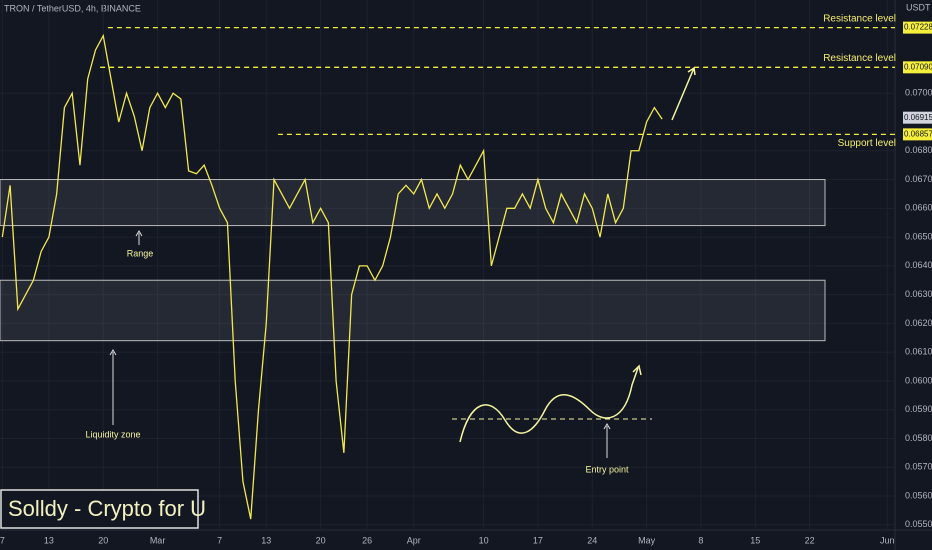  What do you see at coordinates (484, 540) in the screenshot?
I see `x-tick-label: 10` at bounding box center [484, 540].